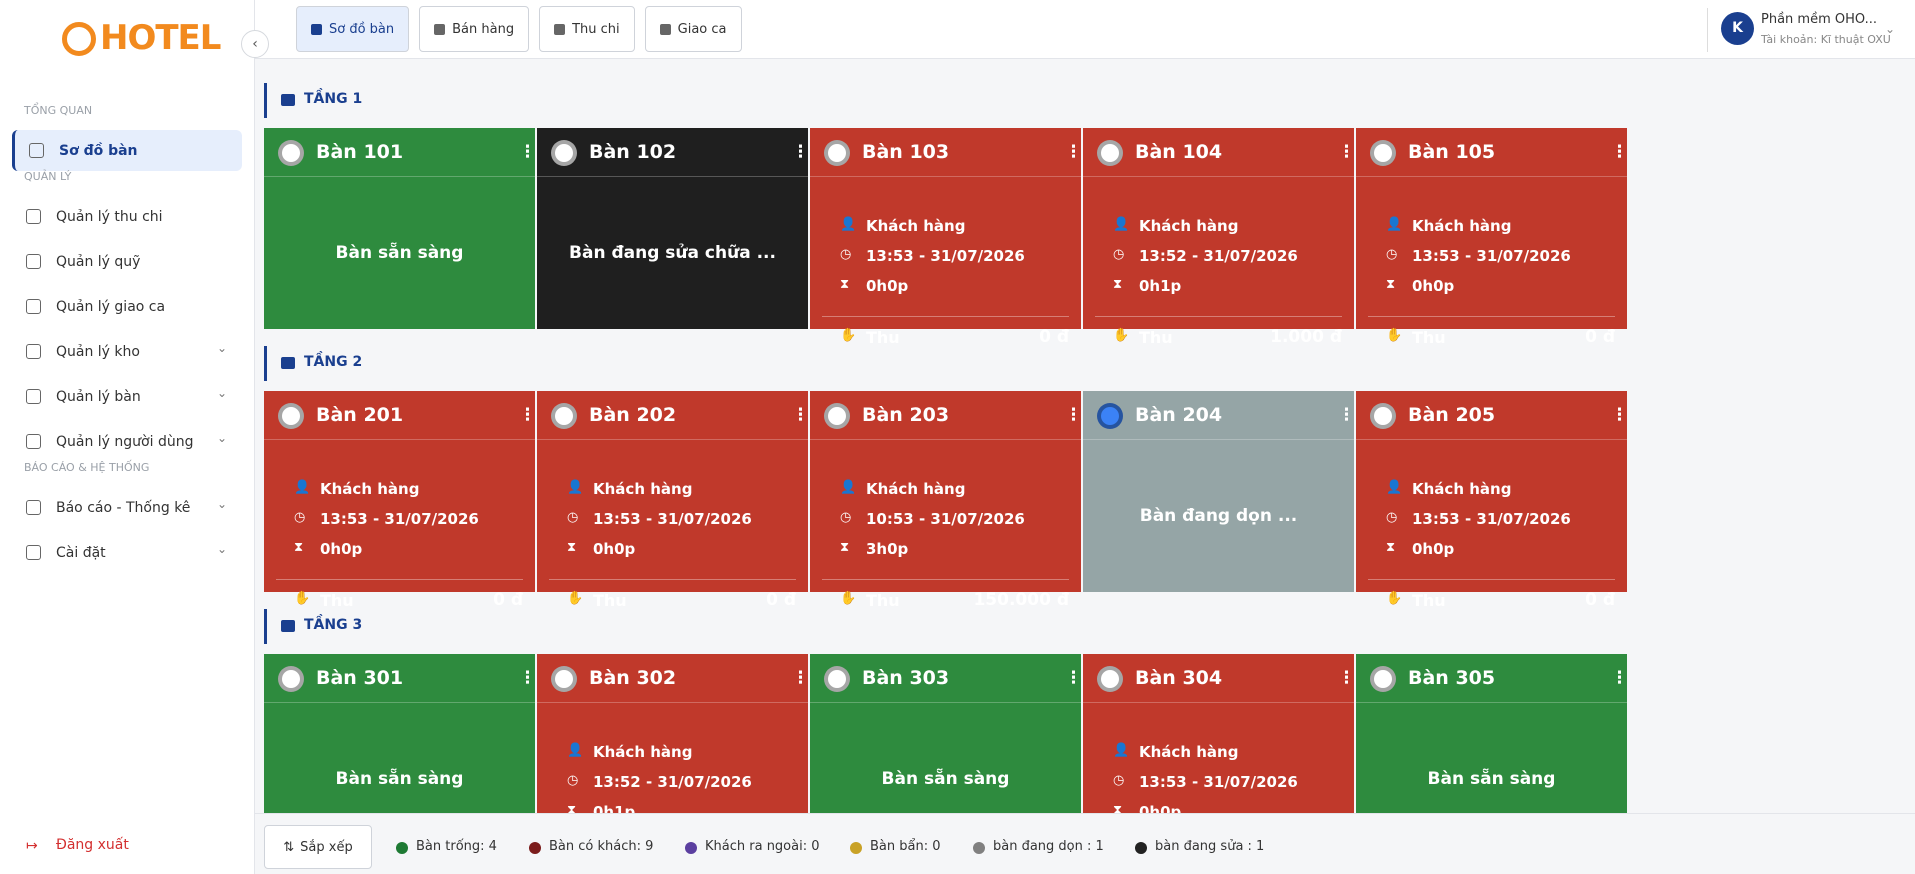  I want to click on section-title: TỔNG QUAN, so click(58, 110).